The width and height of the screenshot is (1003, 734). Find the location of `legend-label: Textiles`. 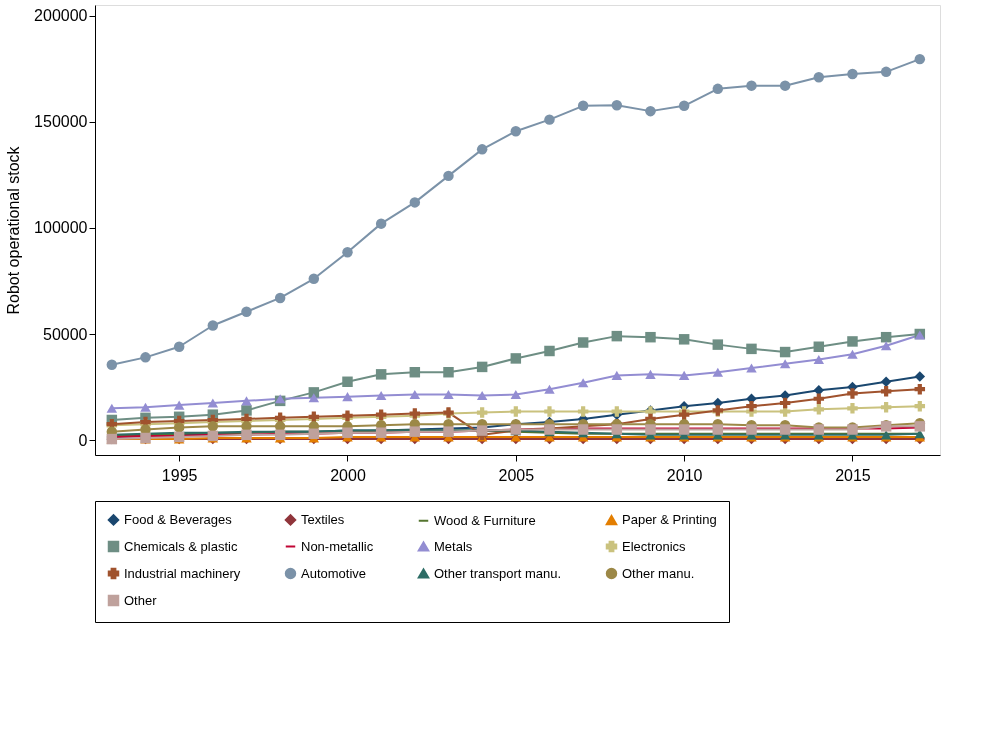

legend-label: Textiles is located at coordinates (323, 519).